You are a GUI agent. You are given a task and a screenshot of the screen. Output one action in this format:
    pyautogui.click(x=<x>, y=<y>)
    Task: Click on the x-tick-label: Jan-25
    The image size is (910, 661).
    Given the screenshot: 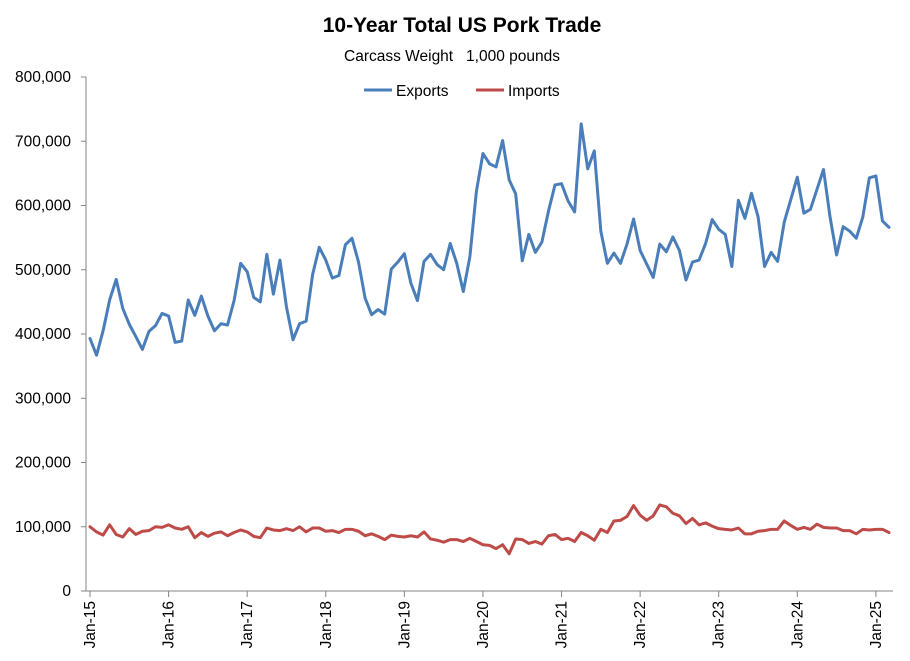 What is the action you would take?
    pyautogui.click(x=876, y=624)
    